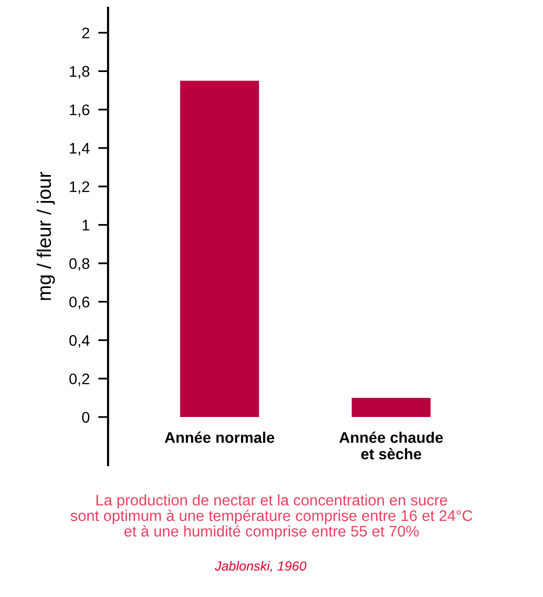  What do you see at coordinates (79, 264) in the screenshot?
I see `y-tick-label: 0,8` at bounding box center [79, 264].